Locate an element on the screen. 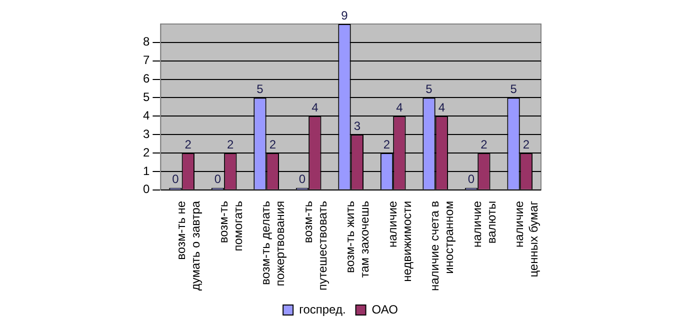  data-label: 9 is located at coordinates (344, 15).